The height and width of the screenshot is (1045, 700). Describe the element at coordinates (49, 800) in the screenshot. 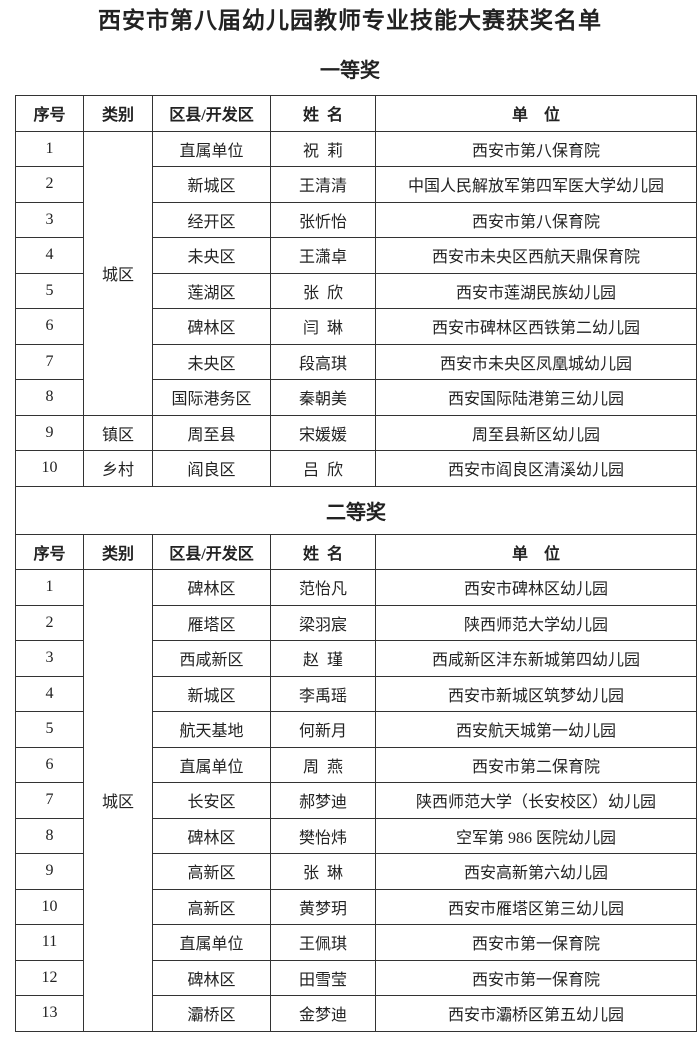

I see `row-index: 7` at that location.